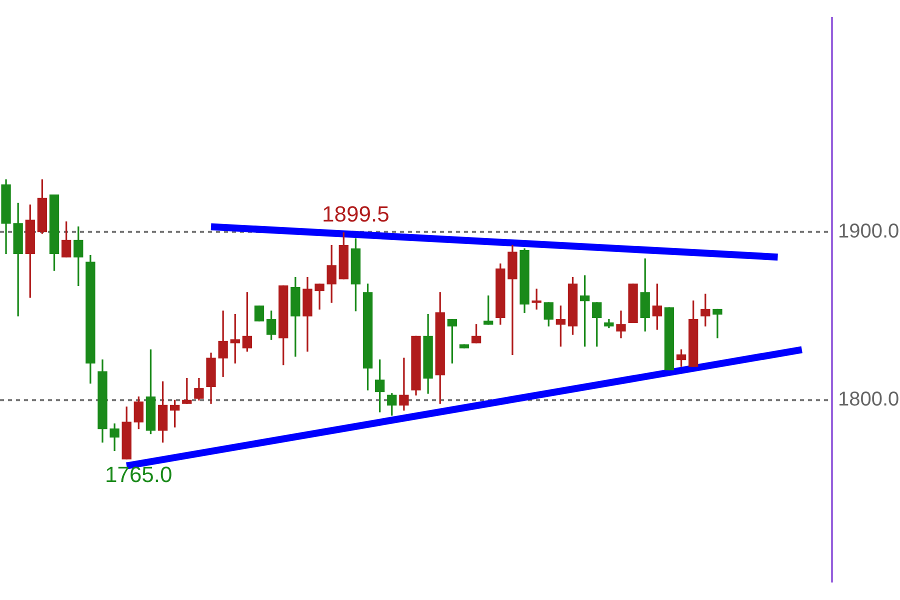 The image size is (900, 600). What do you see at coordinates (138, 475) in the screenshot?
I see `annotation: 1765.0` at bounding box center [138, 475].